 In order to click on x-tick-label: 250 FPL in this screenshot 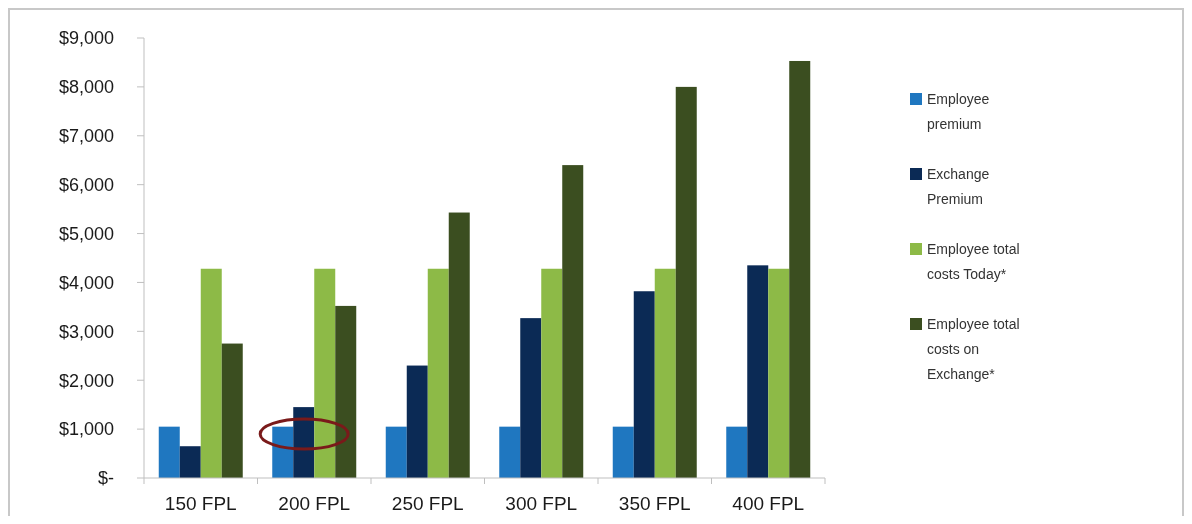, I will do `click(427, 503)`.